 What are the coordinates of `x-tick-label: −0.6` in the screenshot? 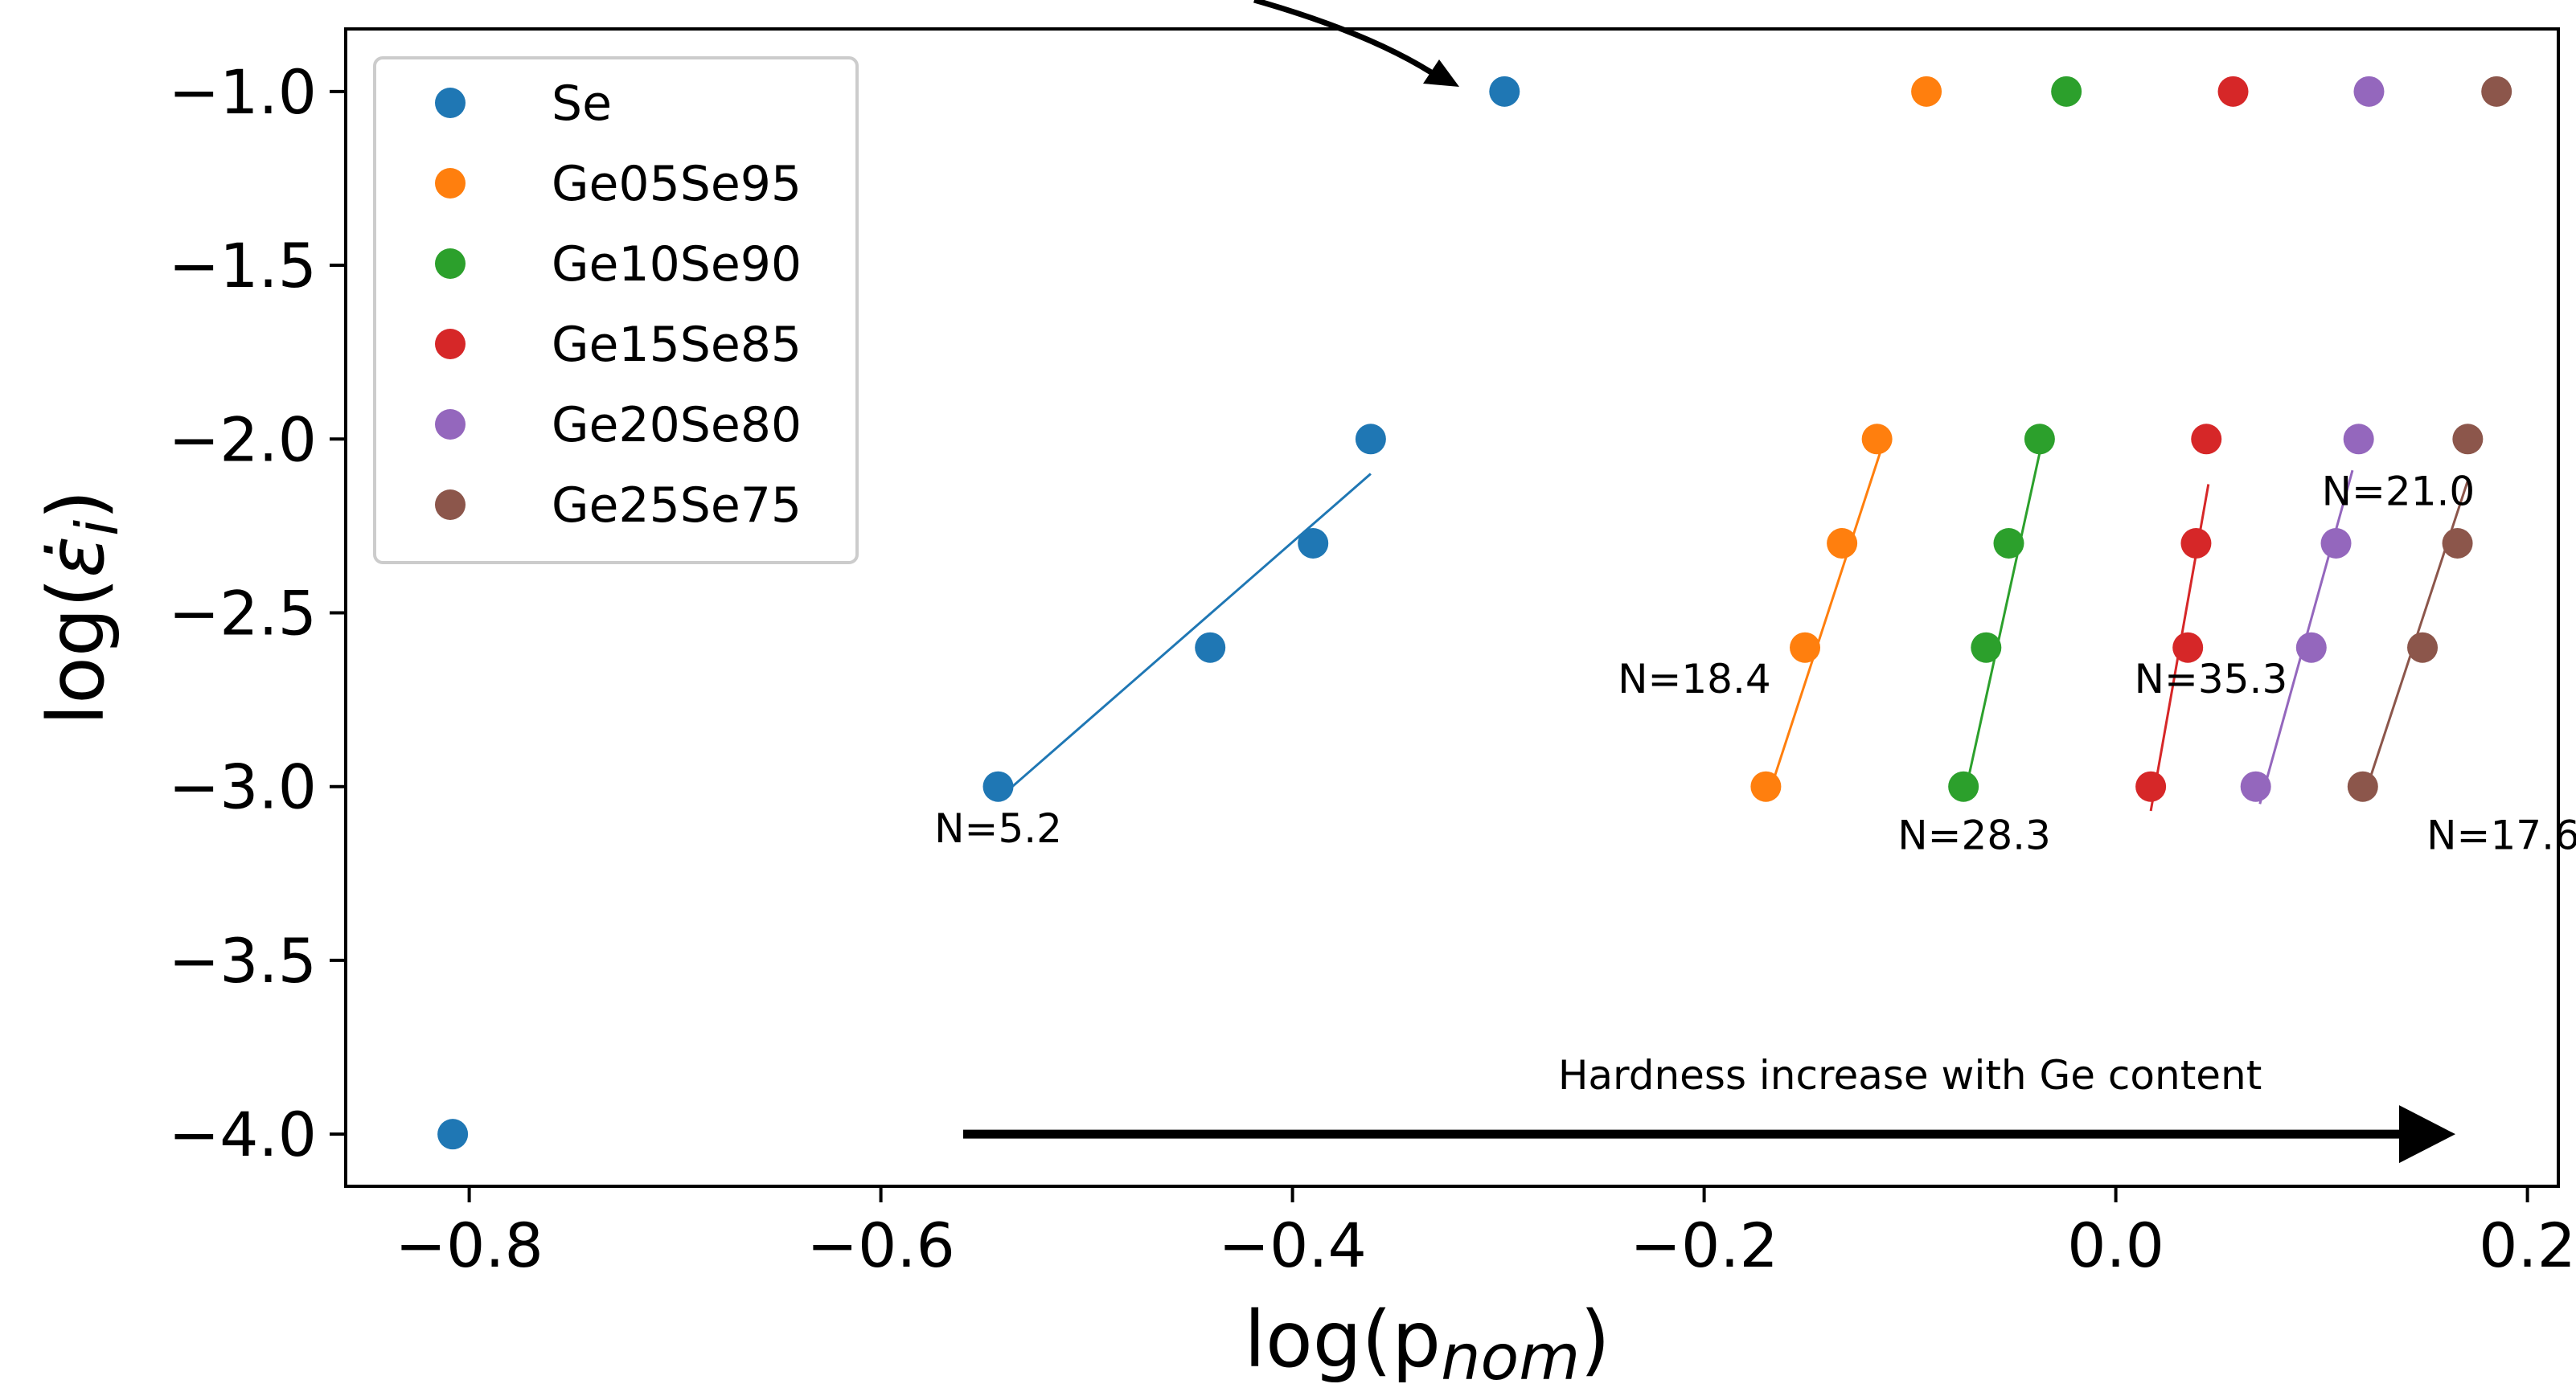 It's located at (880, 1245).